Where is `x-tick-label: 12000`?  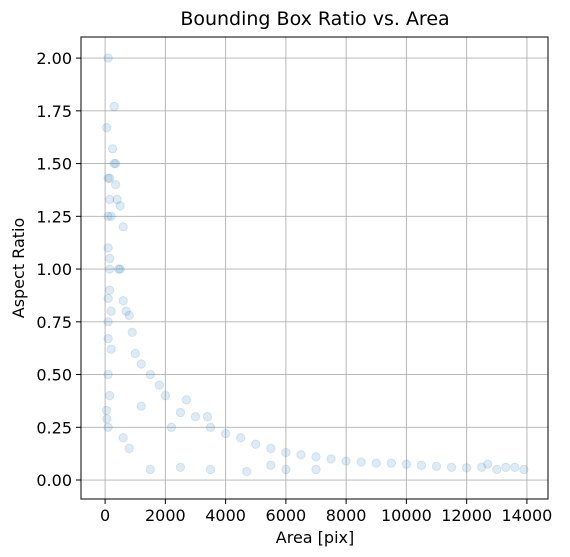
x-tick-label: 12000 is located at coordinates (466, 515).